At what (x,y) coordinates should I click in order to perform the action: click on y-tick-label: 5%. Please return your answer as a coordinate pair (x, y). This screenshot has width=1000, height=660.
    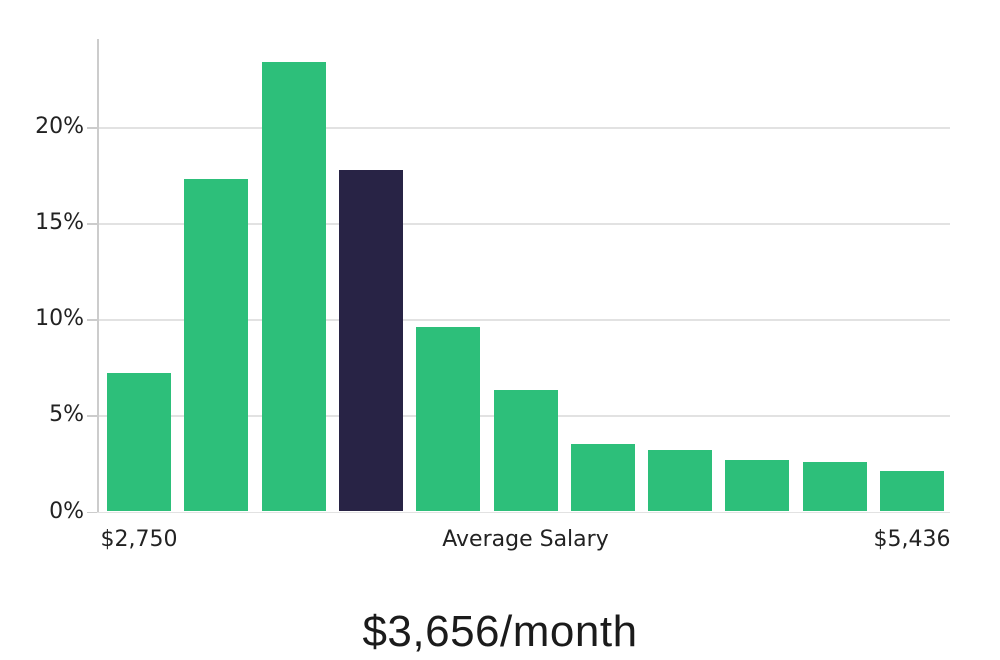
    Looking at the image, I should click on (66, 415).